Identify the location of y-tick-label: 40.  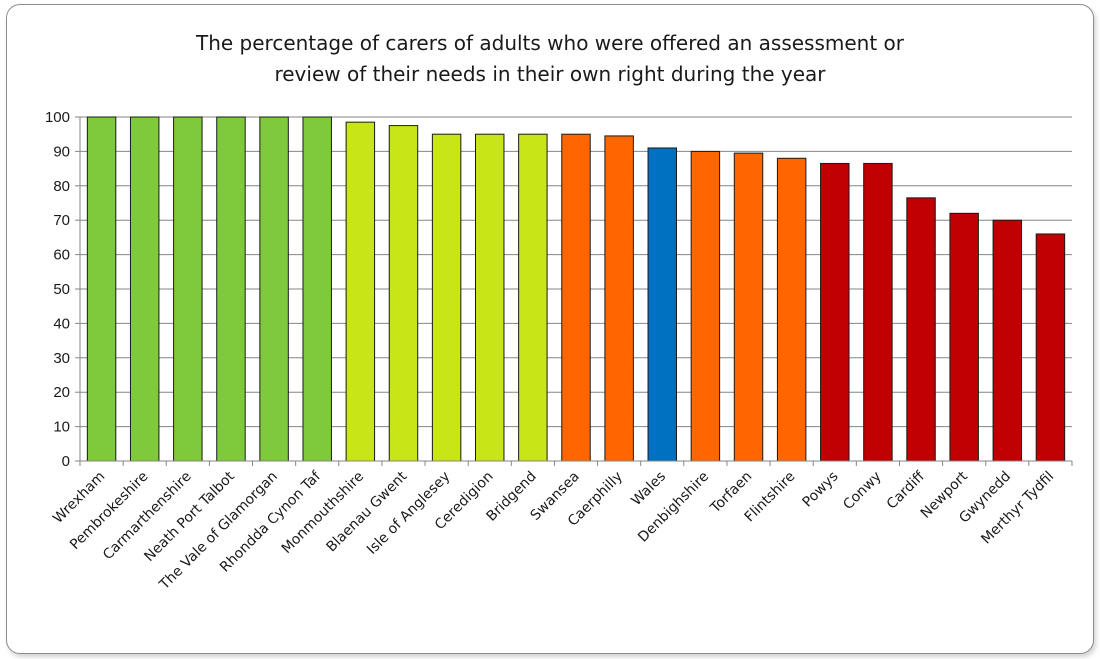
(61, 323).